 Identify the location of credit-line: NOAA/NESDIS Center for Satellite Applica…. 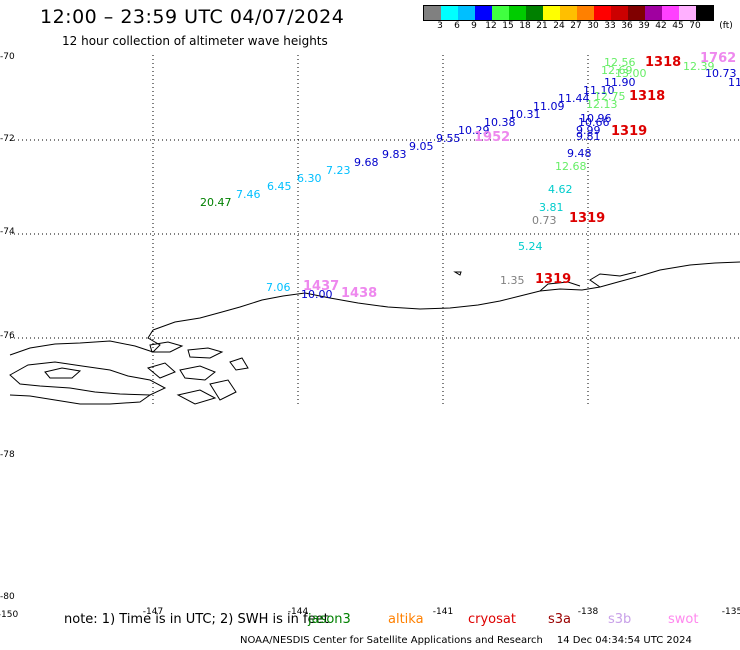
(466, 640).